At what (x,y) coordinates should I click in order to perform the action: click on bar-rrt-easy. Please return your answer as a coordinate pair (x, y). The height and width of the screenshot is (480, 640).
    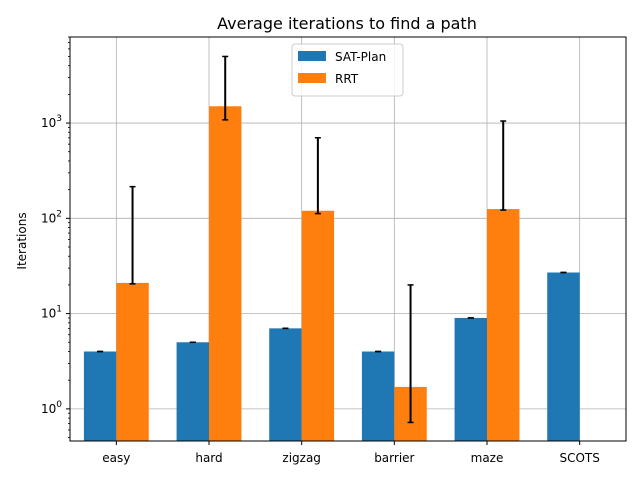
    Looking at the image, I should click on (132, 361).